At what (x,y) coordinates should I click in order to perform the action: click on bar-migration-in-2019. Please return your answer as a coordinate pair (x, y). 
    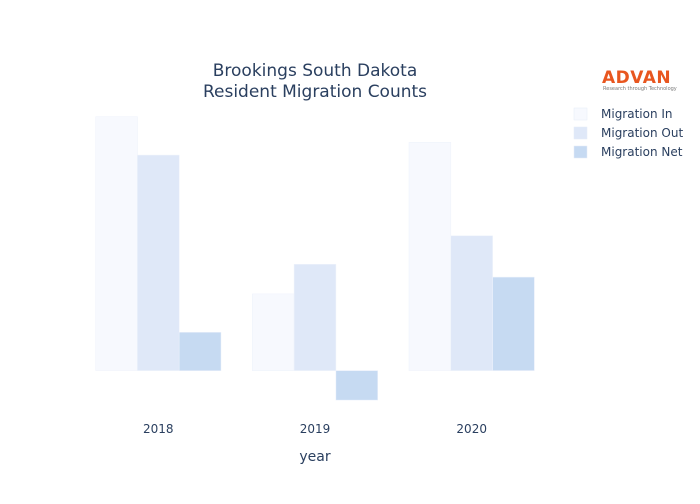
    Looking at the image, I should click on (273, 332).